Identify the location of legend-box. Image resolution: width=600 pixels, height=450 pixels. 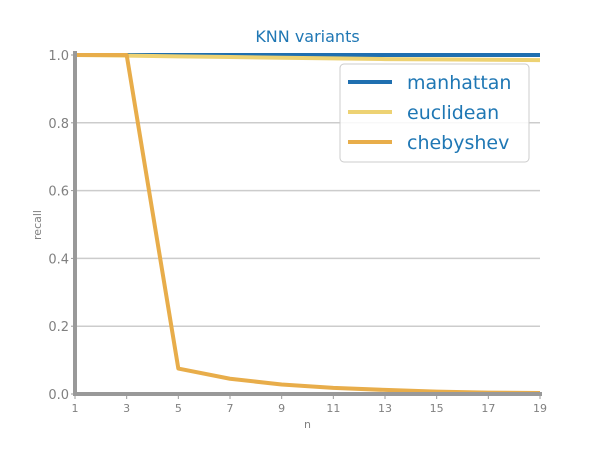
(434, 113).